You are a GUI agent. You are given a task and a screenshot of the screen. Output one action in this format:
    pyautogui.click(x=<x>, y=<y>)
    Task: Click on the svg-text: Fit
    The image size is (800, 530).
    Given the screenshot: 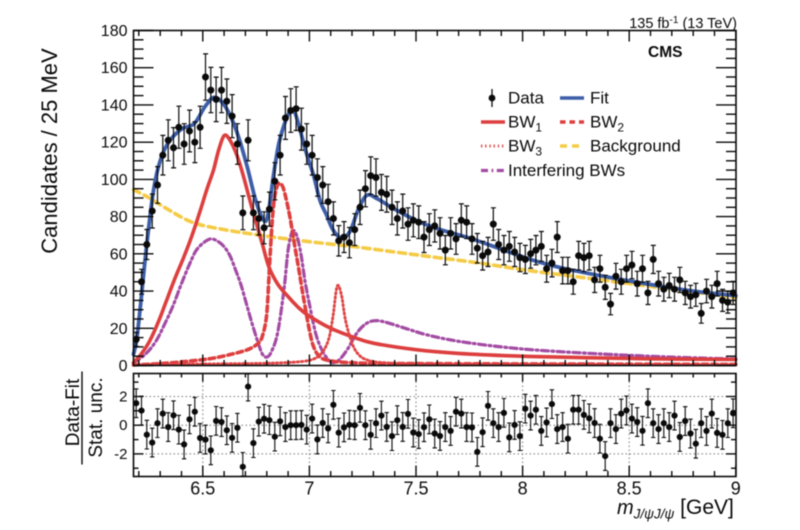 What is the action you would take?
    pyautogui.click(x=599, y=98)
    